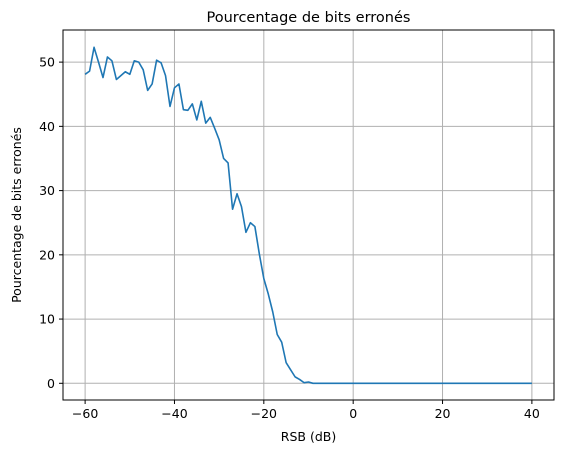 The width and height of the screenshot is (563, 459). What do you see at coordinates (309, 18) in the screenshot?
I see `chart-title: Pourcentage de bits erronés` at bounding box center [309, 18].